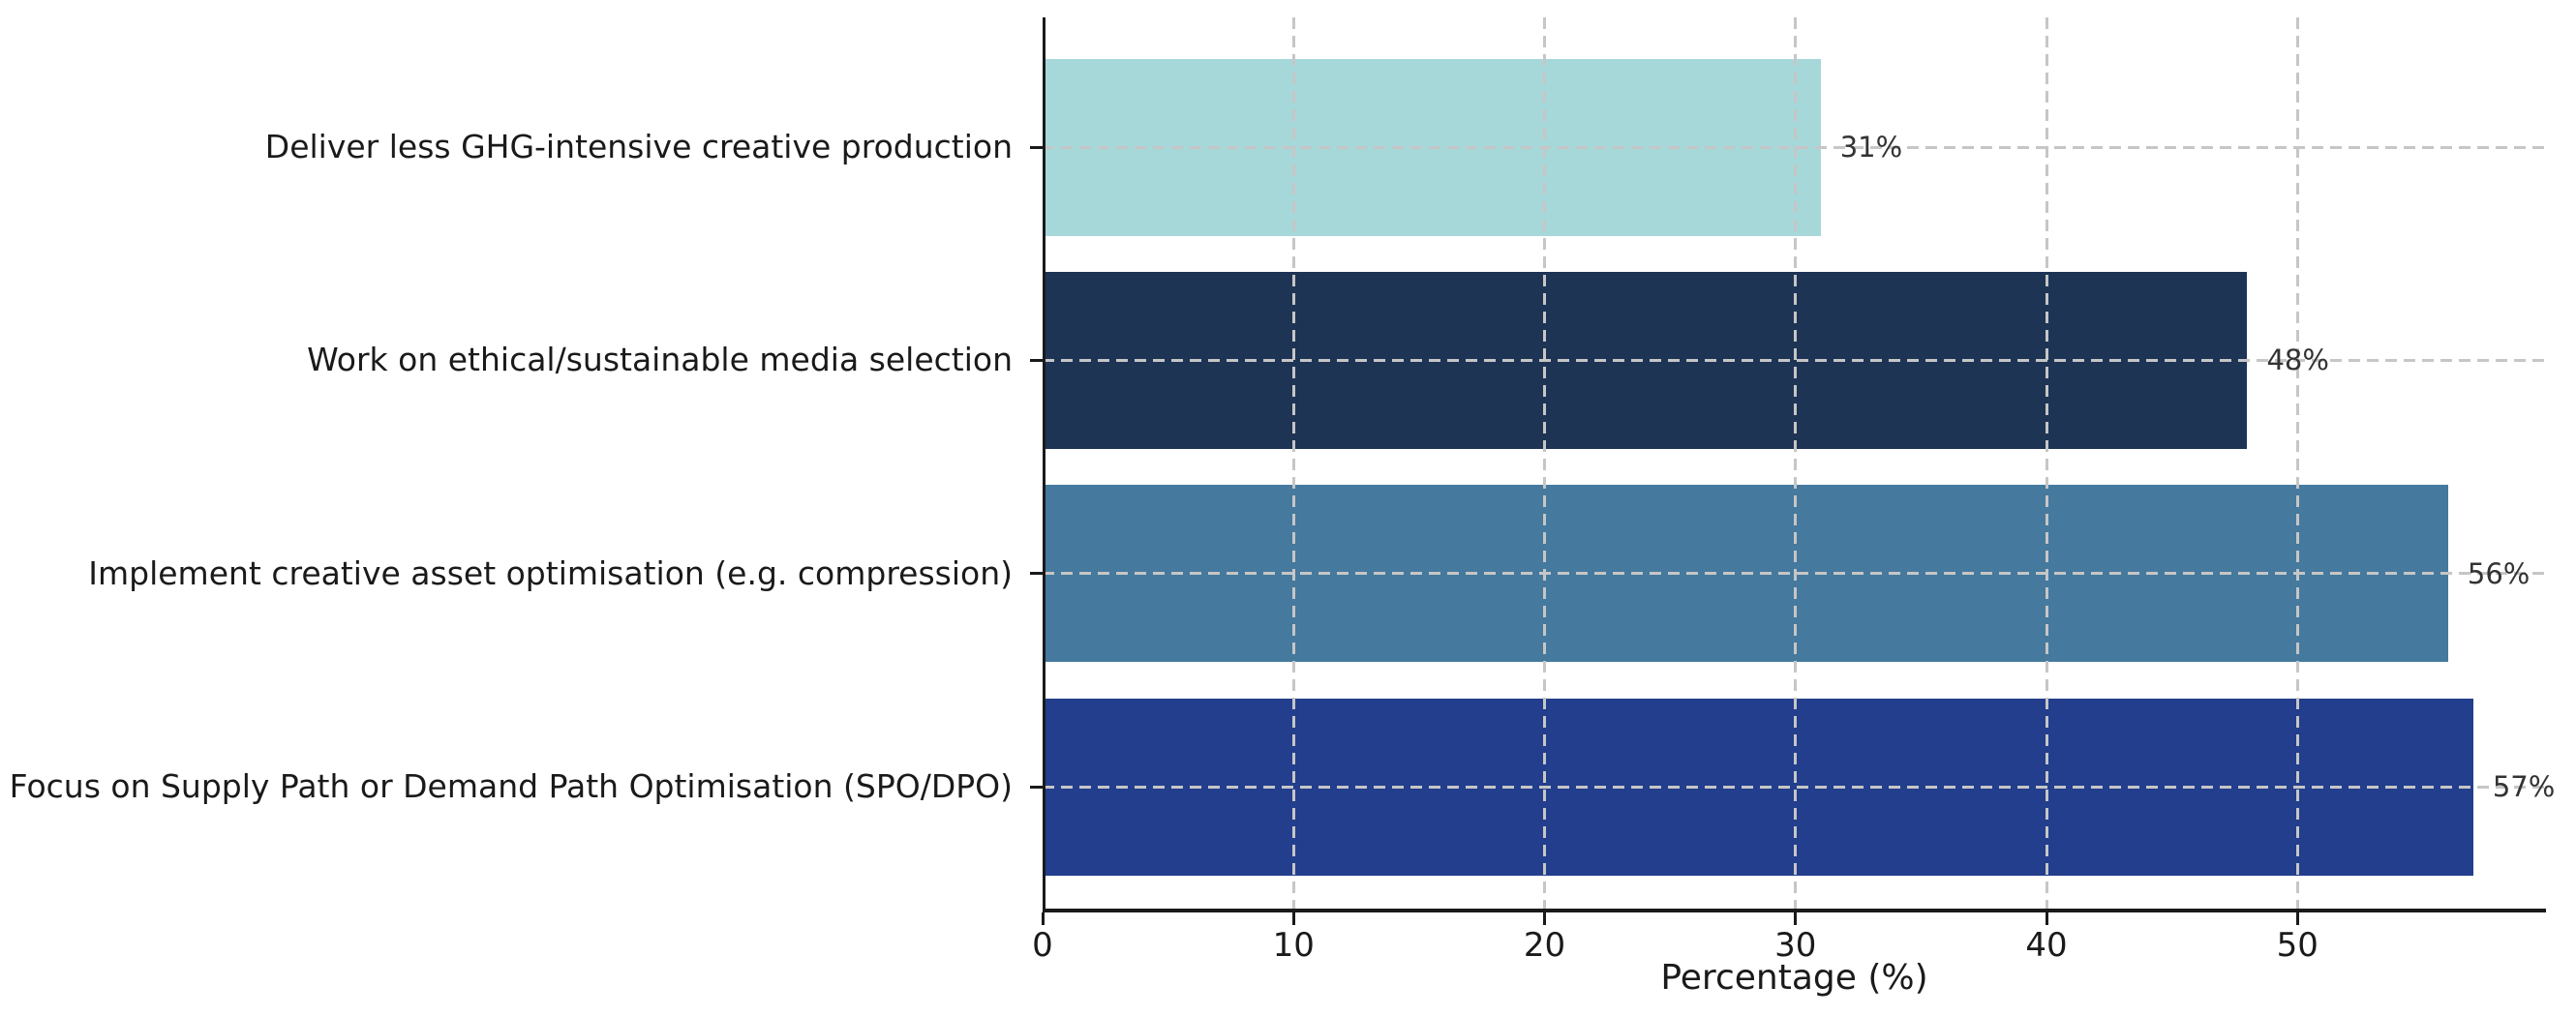  What do you see at coordinates (1545, 945) in the screenshot?
I see `x-tick-label: 20` at bounding box center [1545, 945].